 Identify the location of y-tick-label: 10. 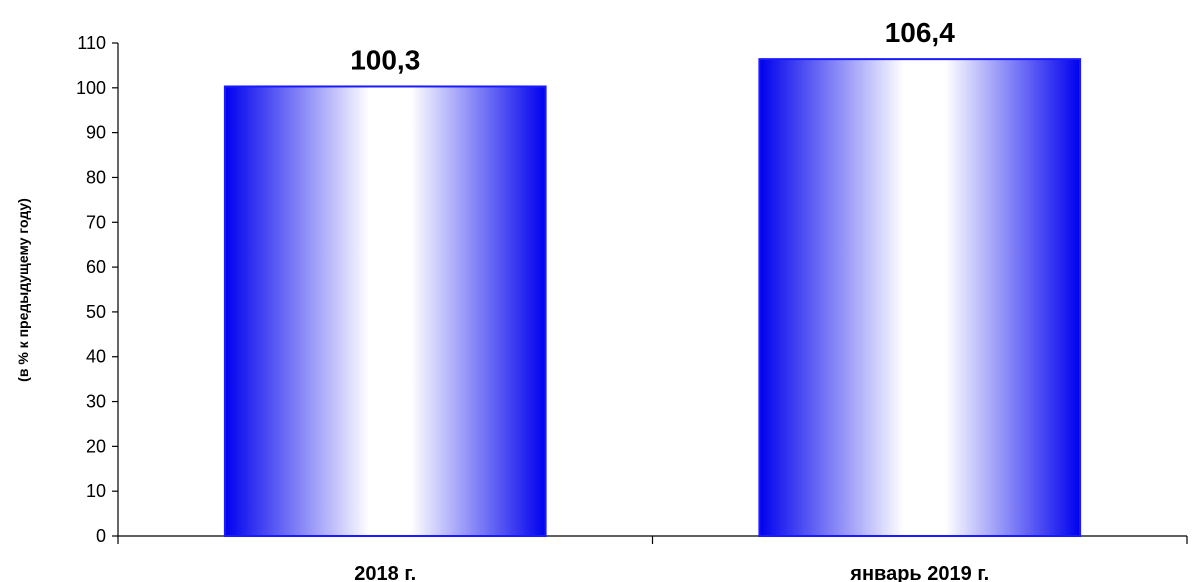
(96, 491).